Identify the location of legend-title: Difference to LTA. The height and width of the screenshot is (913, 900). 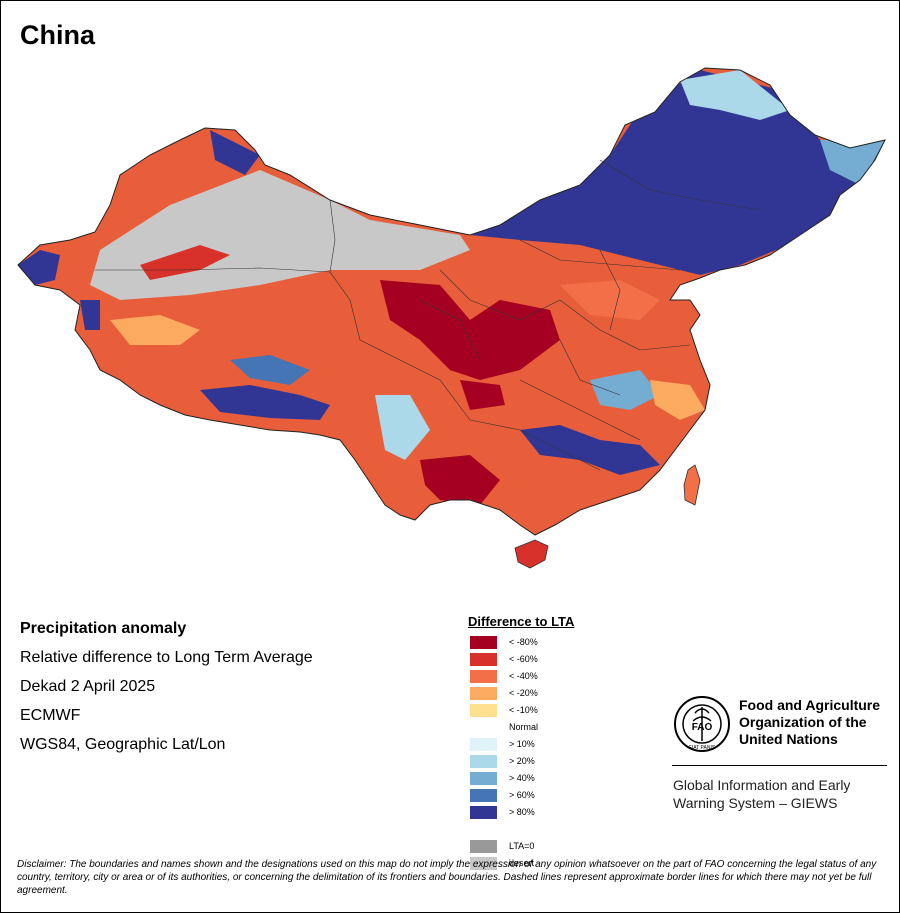
(521, 621).